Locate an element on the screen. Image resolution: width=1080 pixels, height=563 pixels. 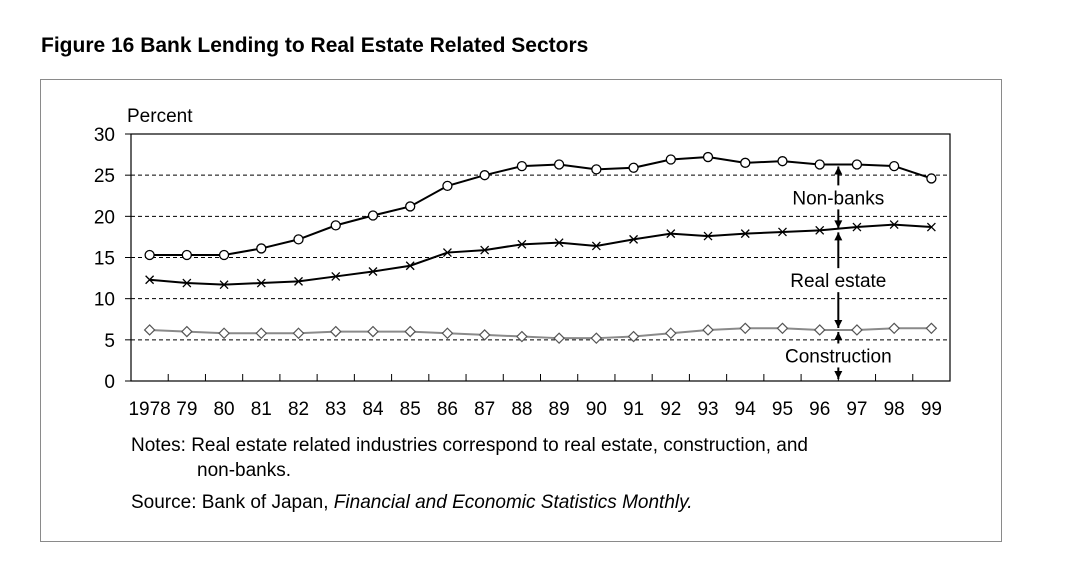
y-tick-label-30: 30 is located at coordinates (104, 135).